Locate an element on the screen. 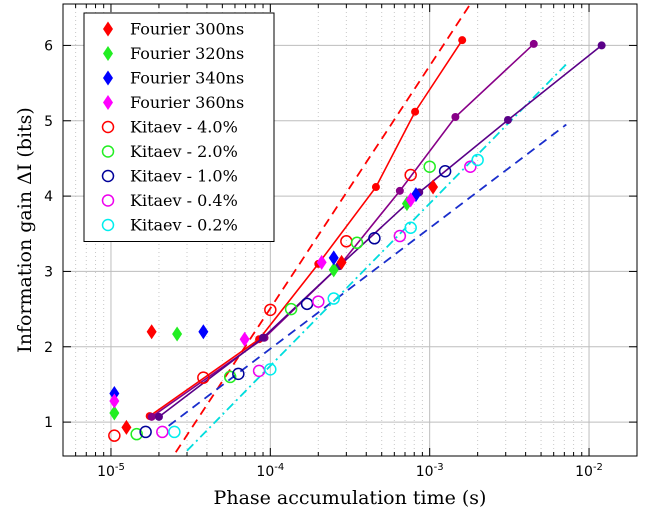 The height and width of the screenshot is (513, 650). y-tick-label: 6 is located at coordinates (48, 46).